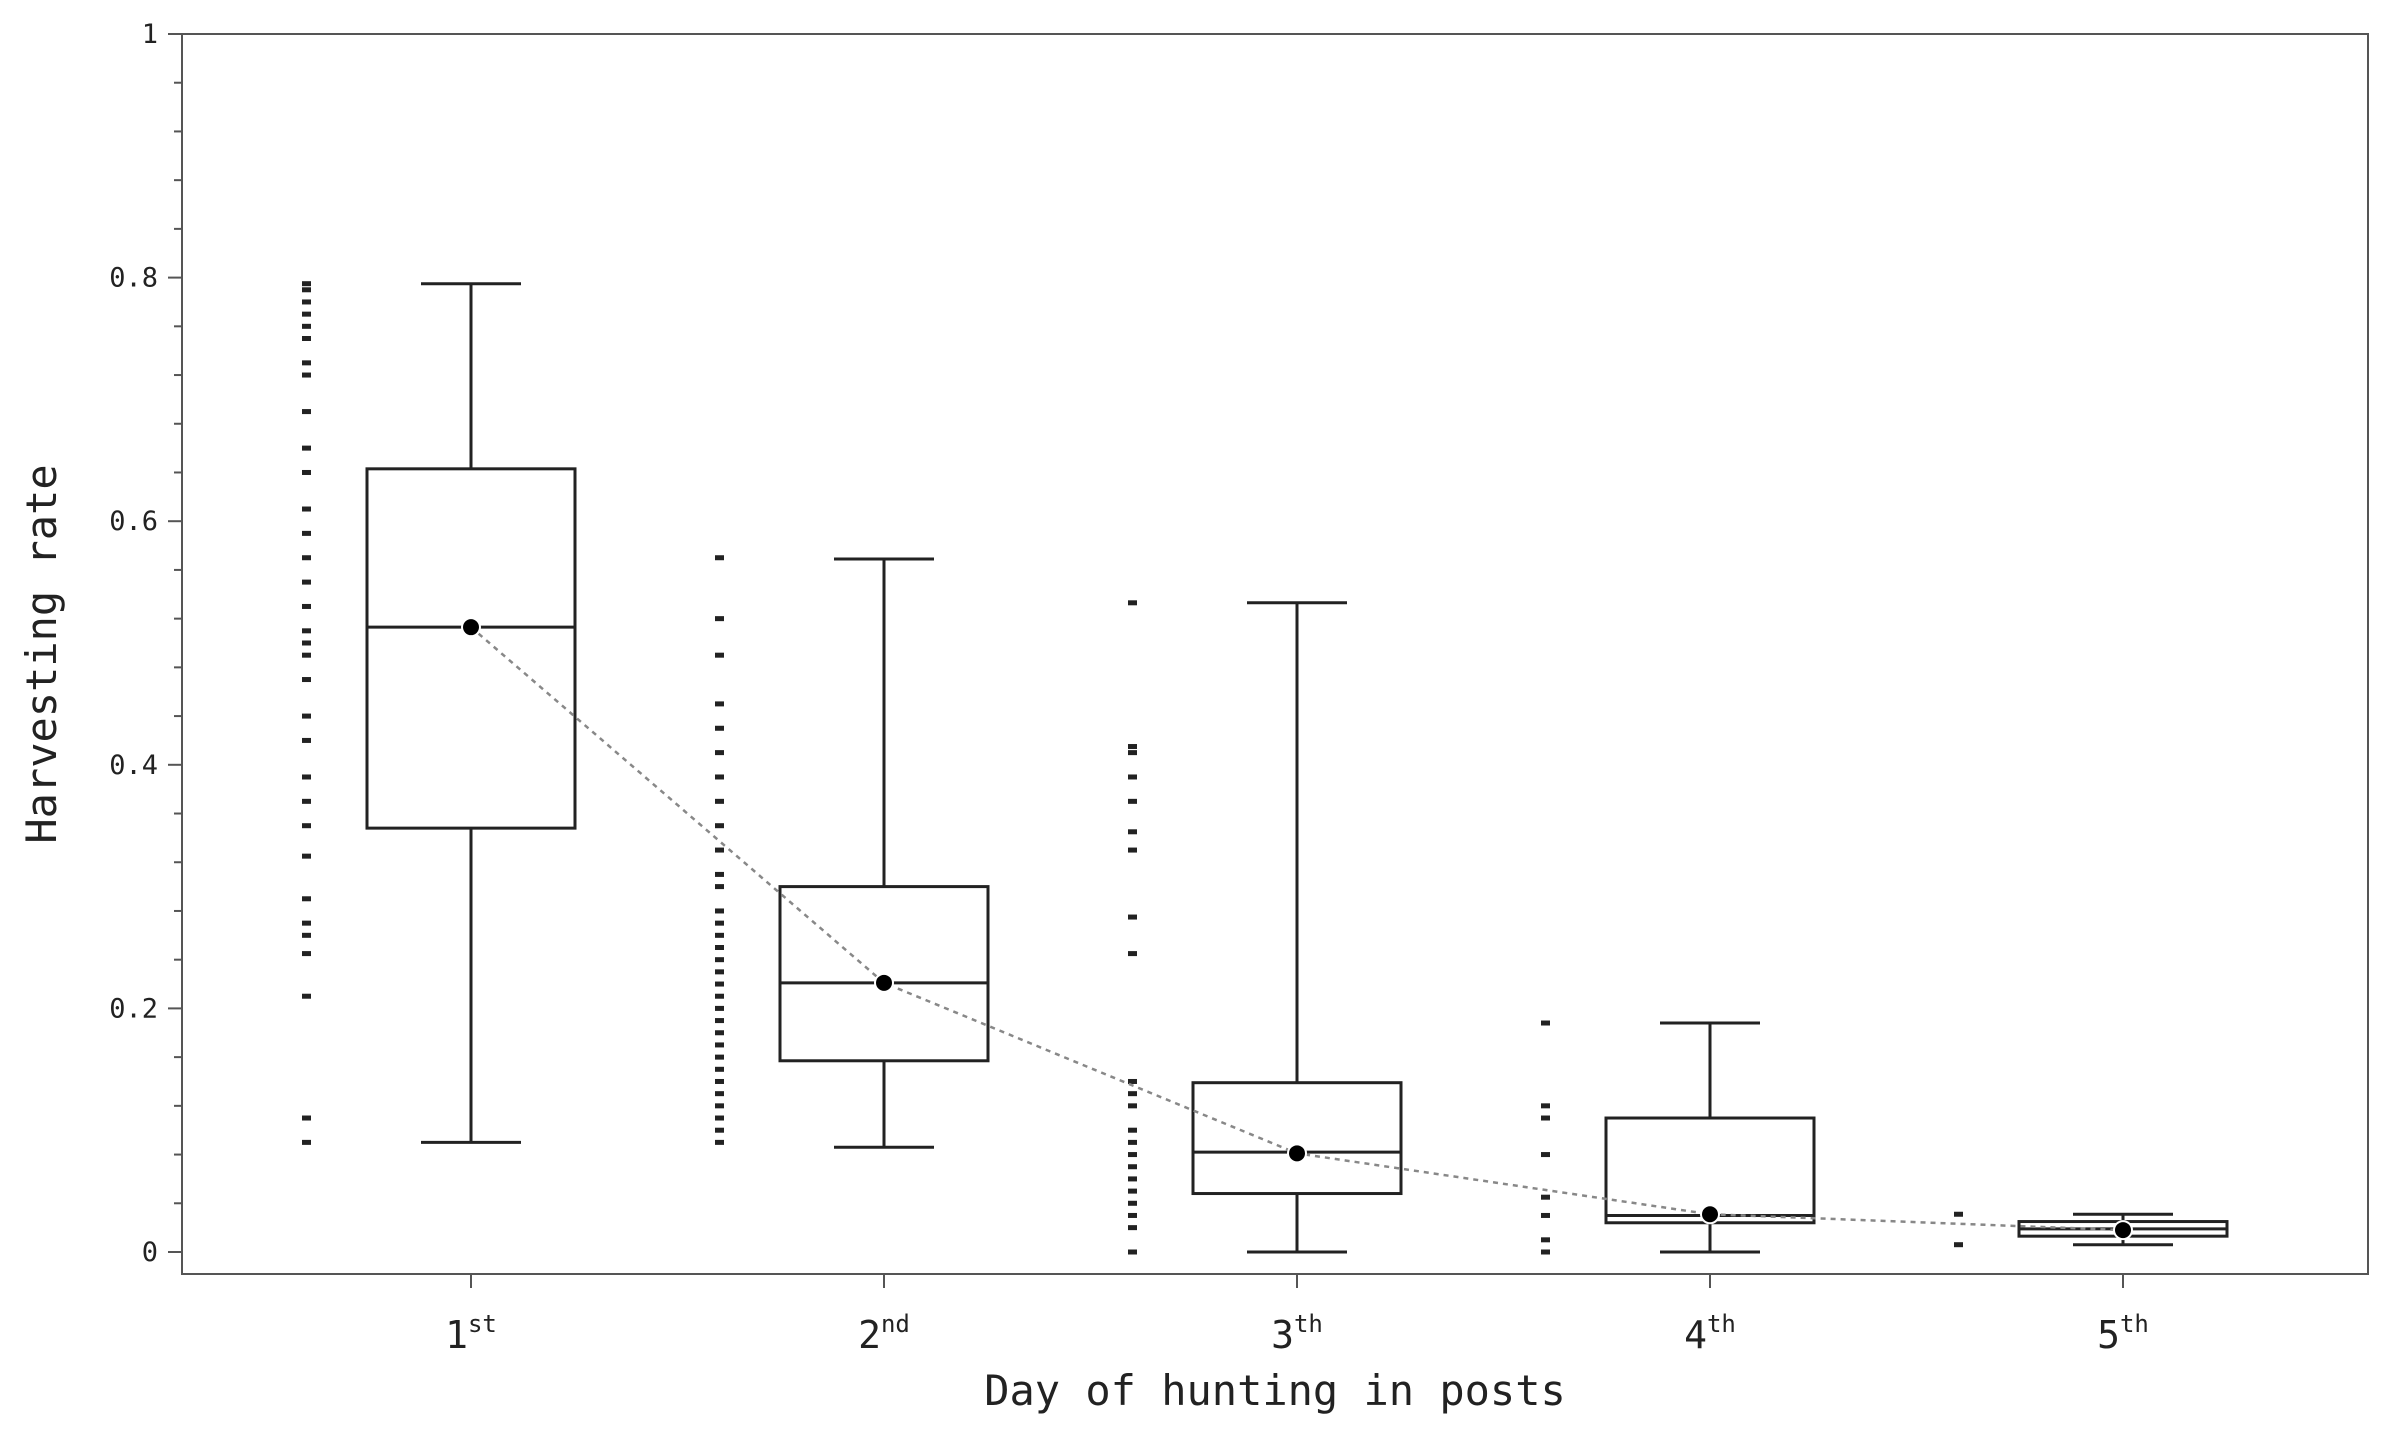  What do you see at coordinates (133, 765) in the screenshot?
I see `y-tick-label: 0.4` at bounding box center [133, 765].